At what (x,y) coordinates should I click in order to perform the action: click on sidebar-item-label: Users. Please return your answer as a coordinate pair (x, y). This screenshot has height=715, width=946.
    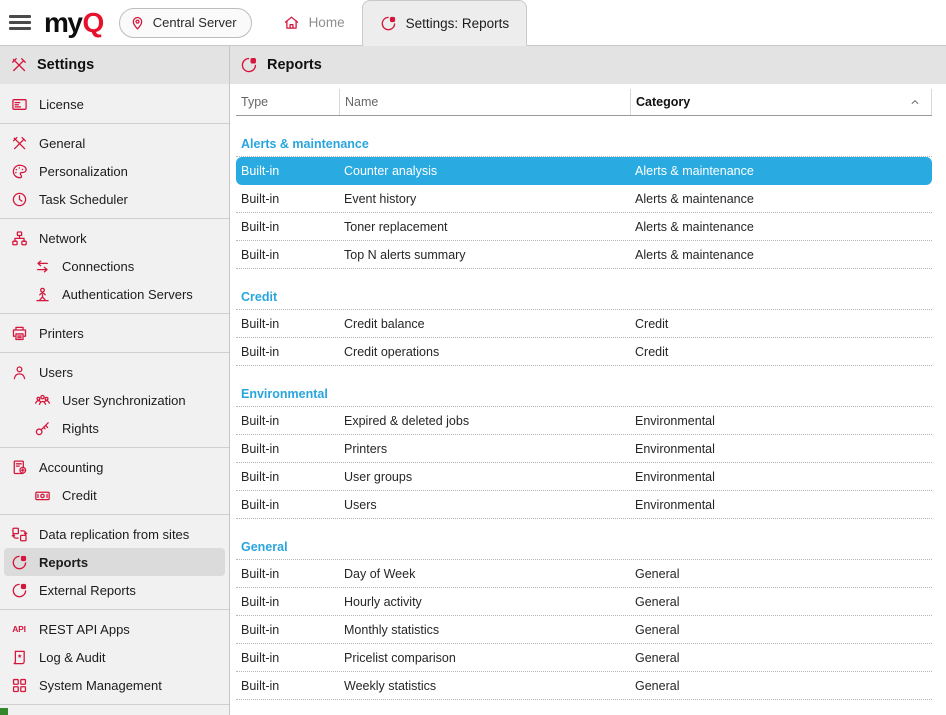
    Looking at the image, I should click on (56, 372).